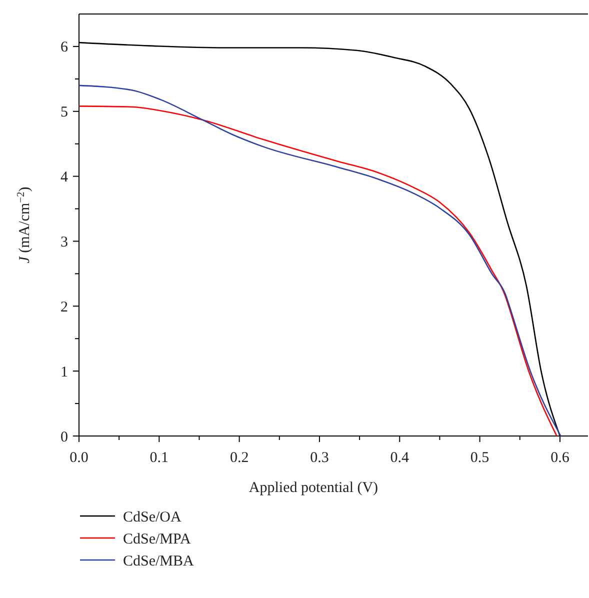  What do you see at coordinates (319, 458) in the screenshot?
I see `x-tick-label: 0.3` at bounding box center [319, 458].